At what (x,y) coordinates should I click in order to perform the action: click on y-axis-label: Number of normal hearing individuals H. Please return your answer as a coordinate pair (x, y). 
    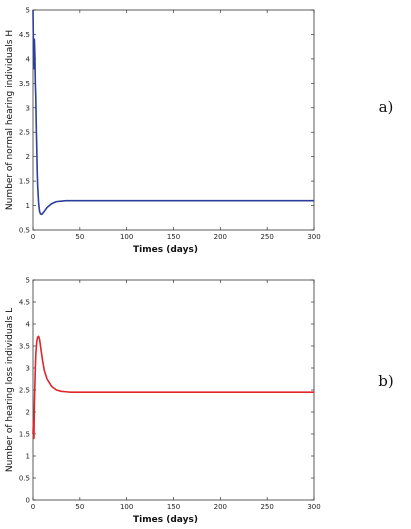
    Looking at the image, I should click on (10, 120).